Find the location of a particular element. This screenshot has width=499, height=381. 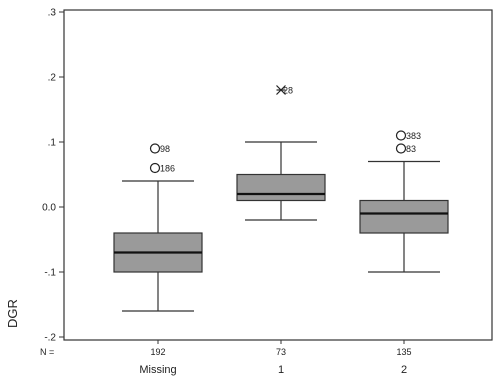

outlier-star is located at coordinates (281, 90).